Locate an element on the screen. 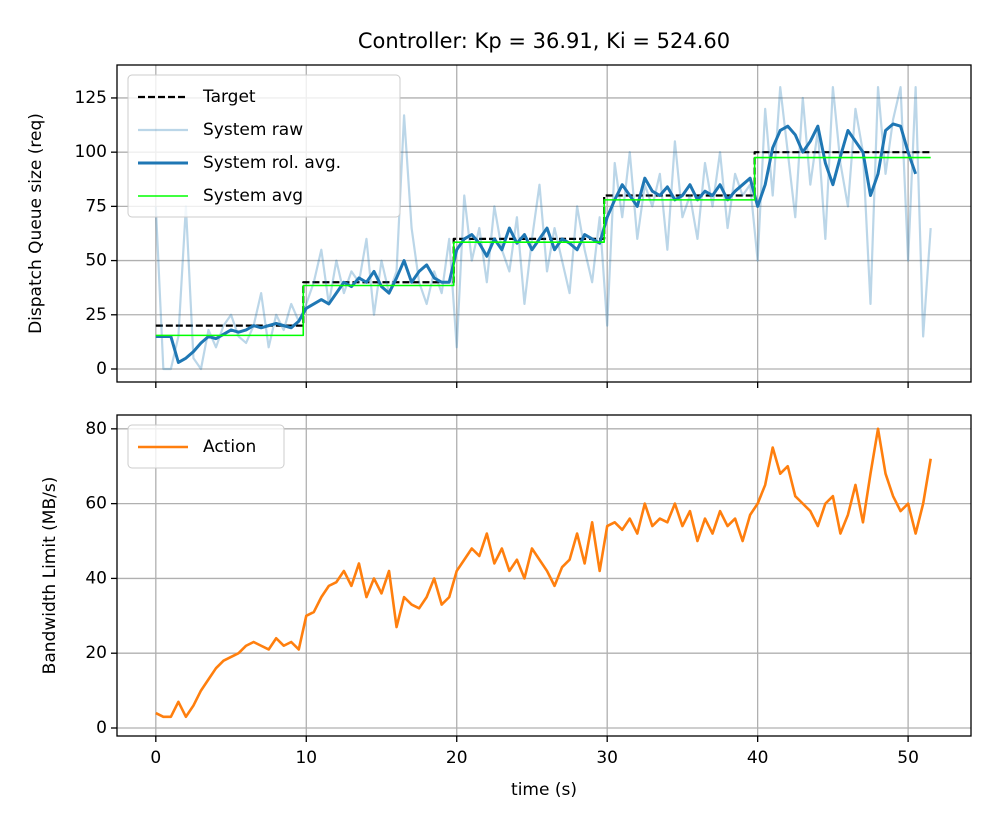 This screenshot has width=997, height=830. x-tick-label: 30 is located at coordinates (607, 758).